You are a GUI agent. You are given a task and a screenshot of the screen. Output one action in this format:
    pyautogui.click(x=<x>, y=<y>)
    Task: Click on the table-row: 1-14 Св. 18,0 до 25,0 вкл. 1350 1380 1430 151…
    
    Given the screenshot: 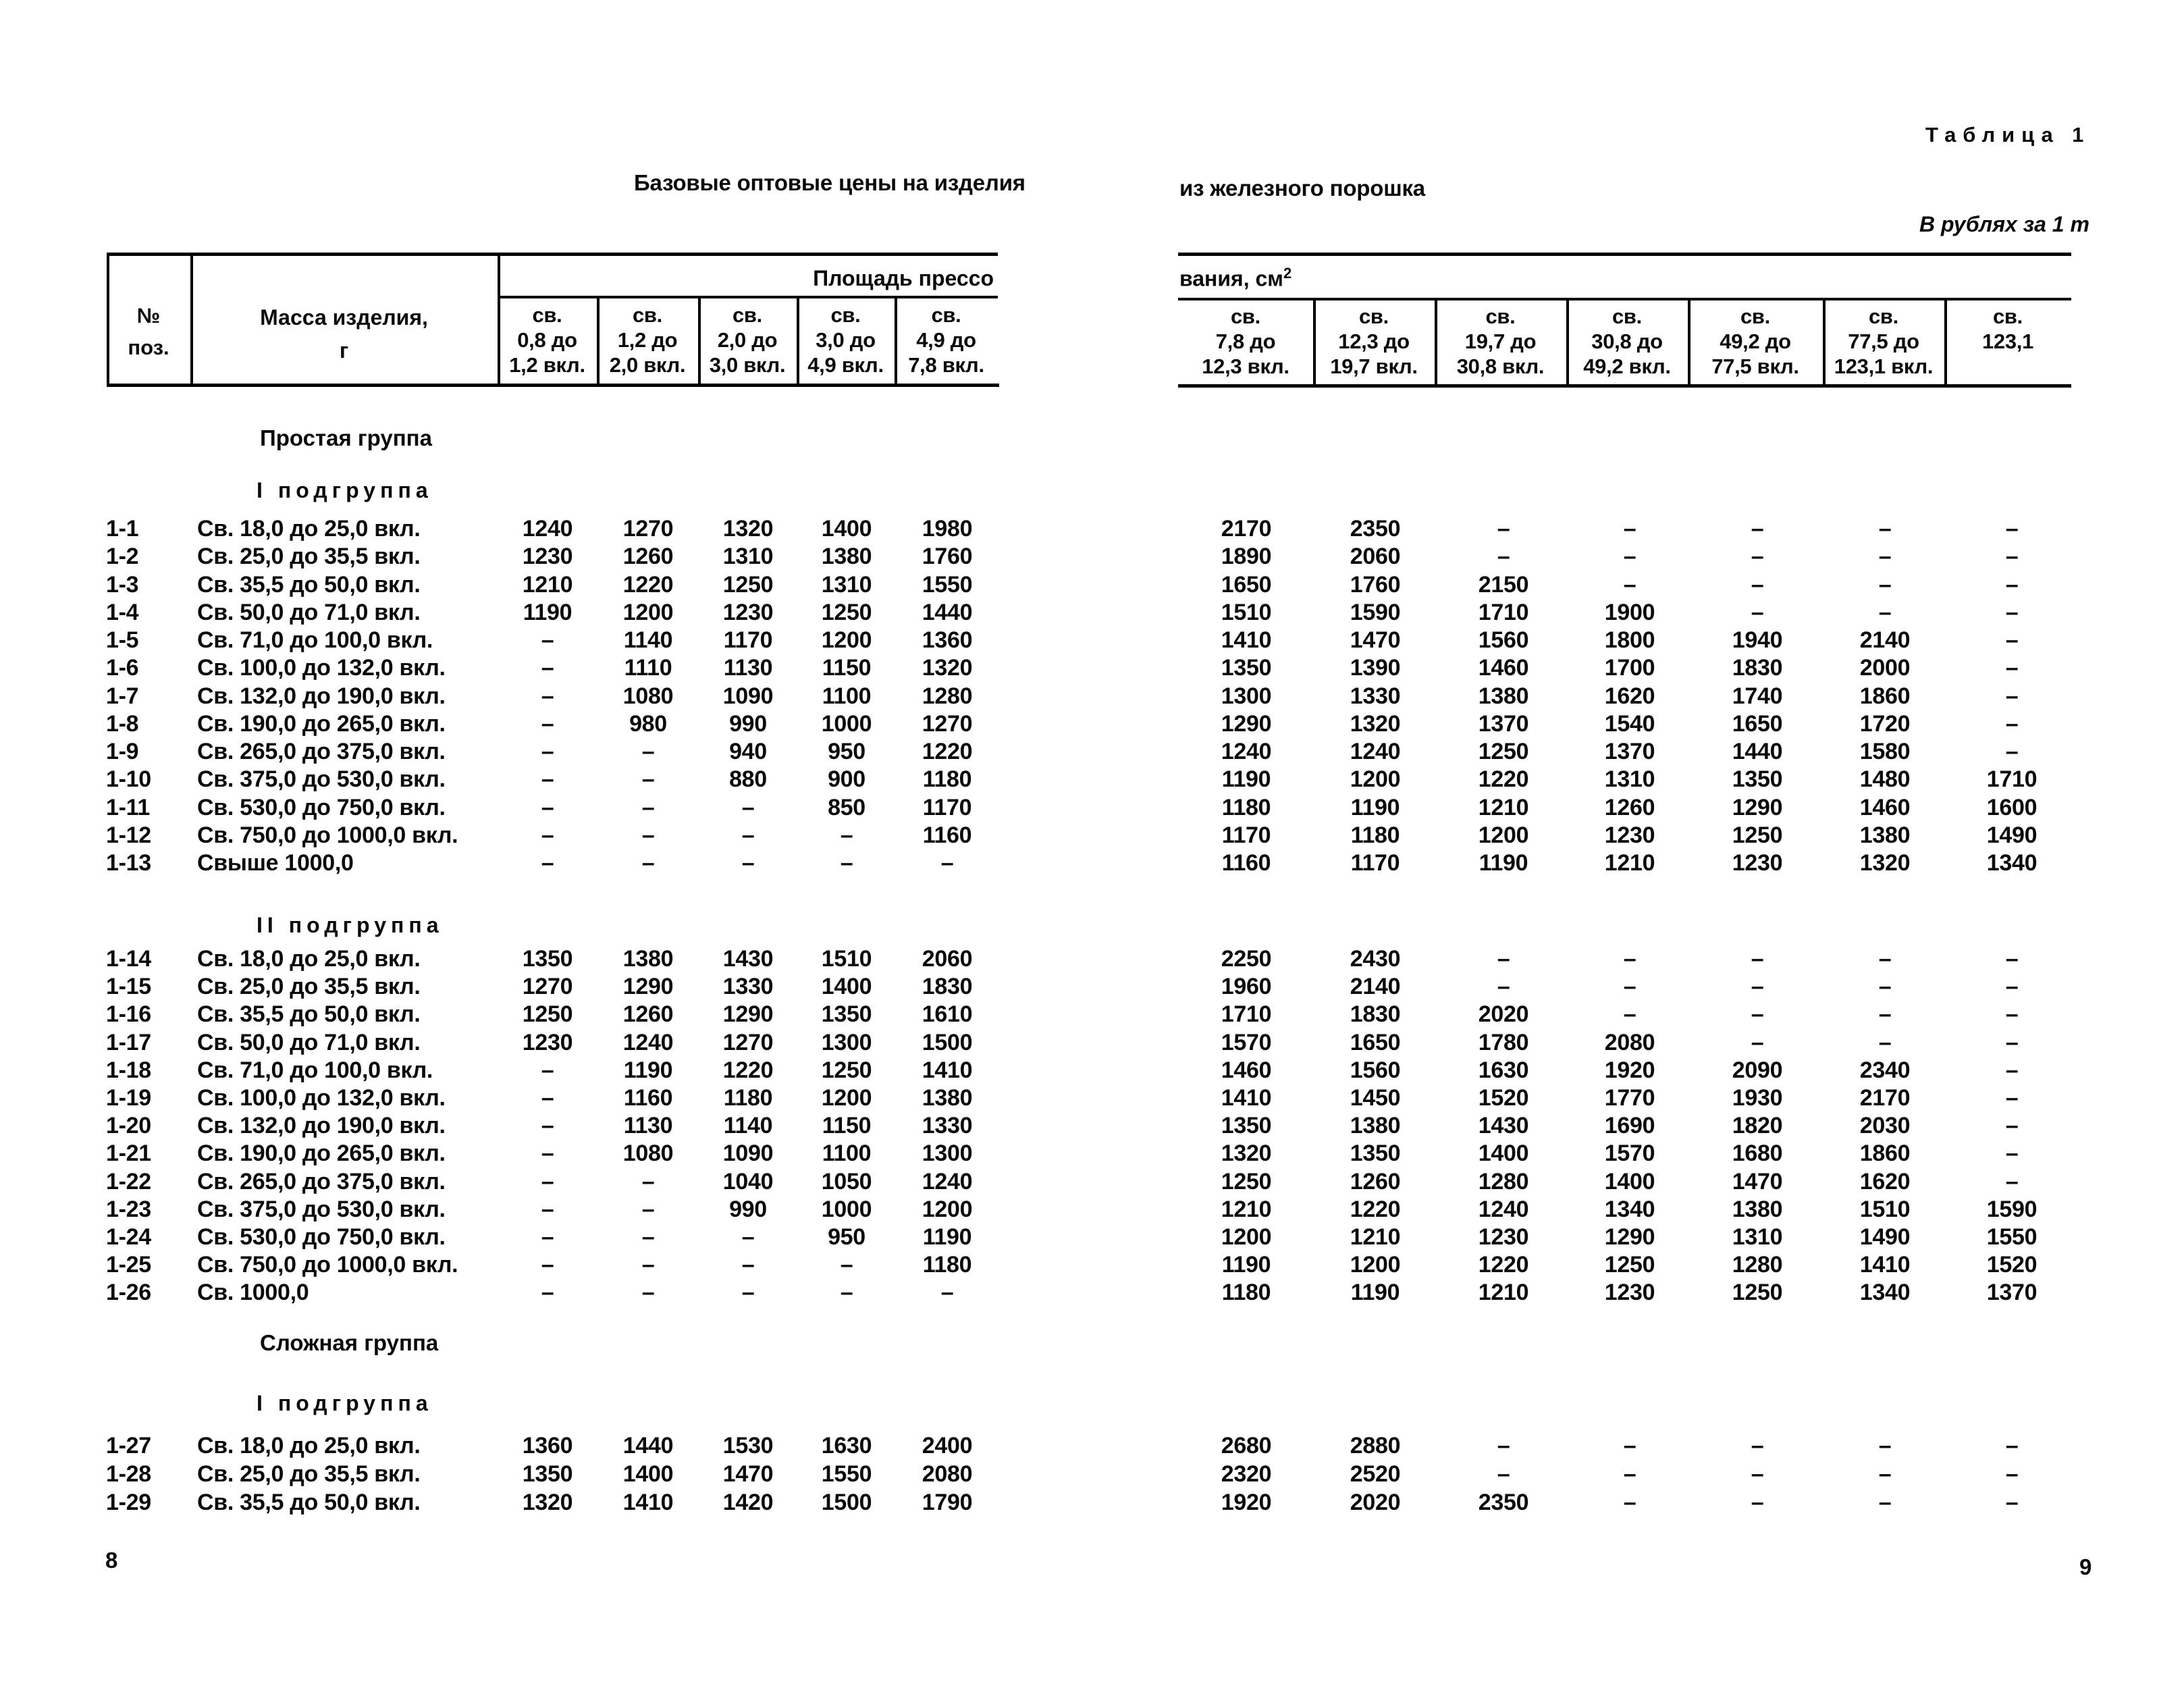 What is the action you would take?
    pyautogui.click(x=1092, y=959)
    